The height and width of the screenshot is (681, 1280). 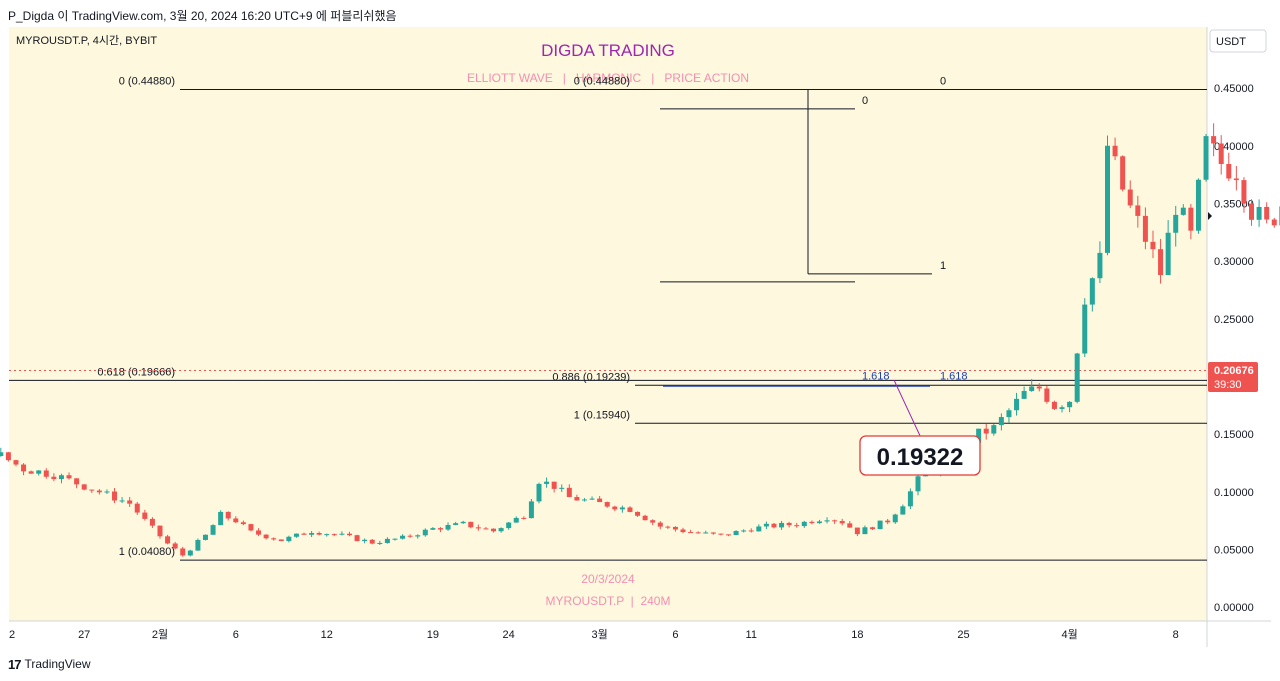 I want to click on price-tick-label: 0.35000, so click(x=1234, y=204).